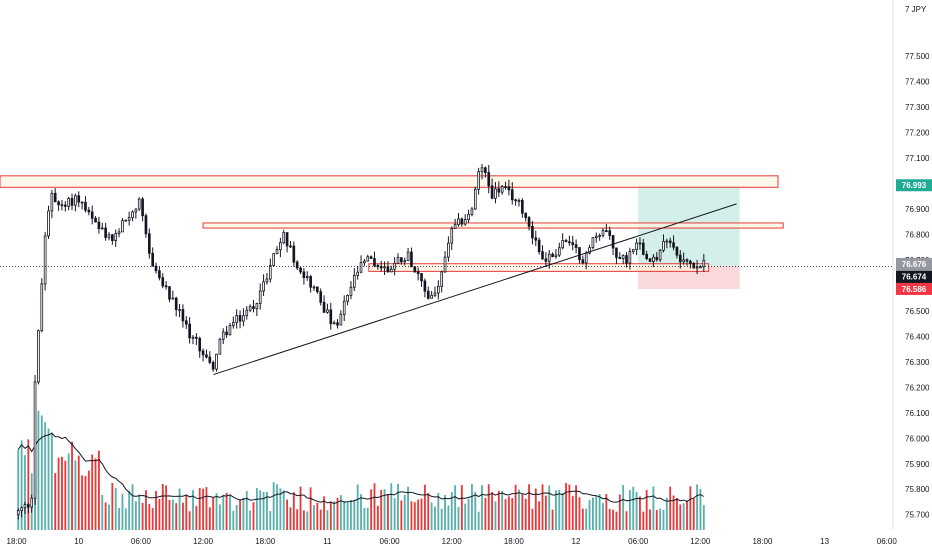 The width and height of the screenshot is (932, 550). I want to click on time-tick-label: 18:00, so click(17, 541).